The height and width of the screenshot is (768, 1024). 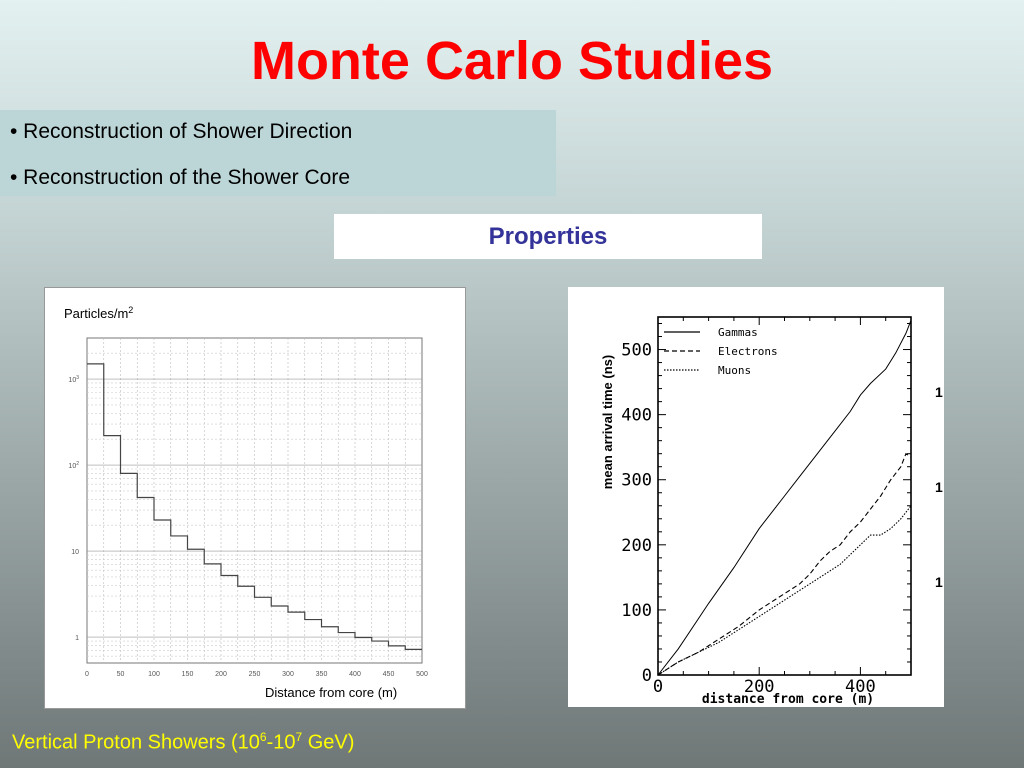 I want to click on y-tick-label: 400, so click(x=636, y=416).